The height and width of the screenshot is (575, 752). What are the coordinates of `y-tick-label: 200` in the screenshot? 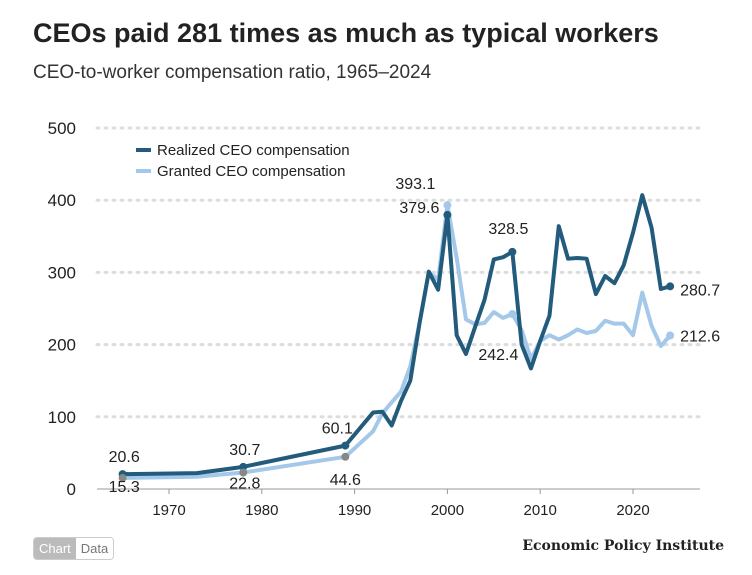 It's located at (62, 345).